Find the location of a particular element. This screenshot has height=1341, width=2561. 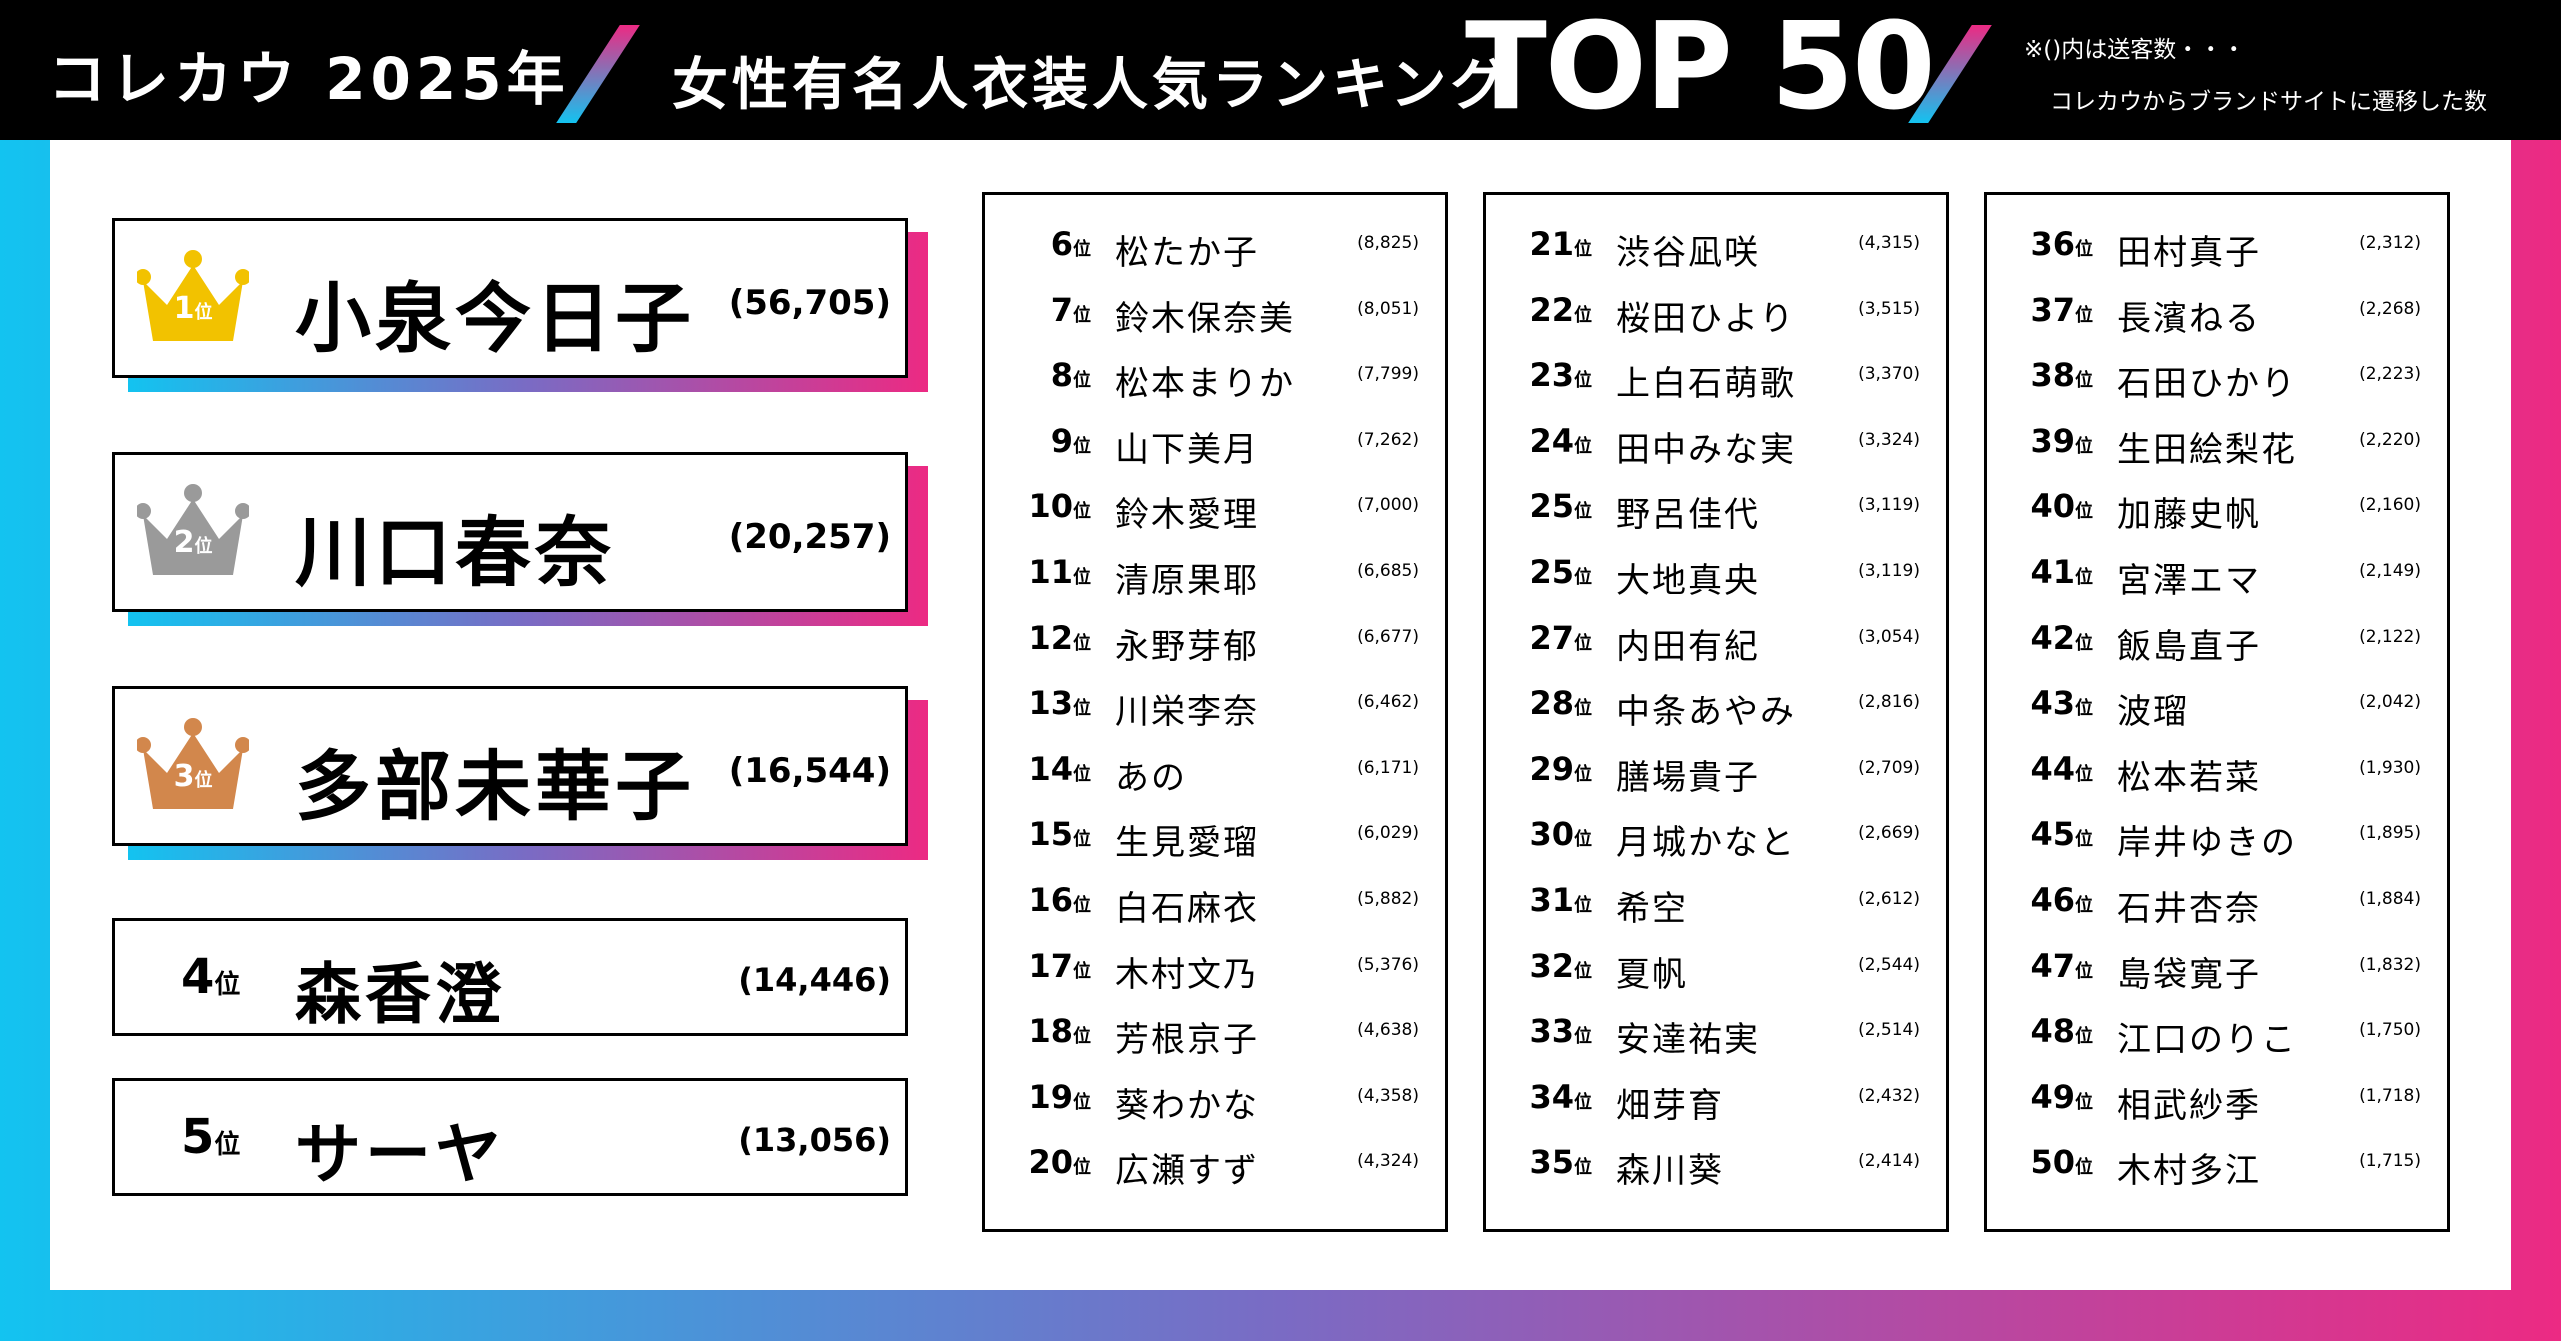

rank-4-name: 森香澄 is located at coordinates (400, 994).